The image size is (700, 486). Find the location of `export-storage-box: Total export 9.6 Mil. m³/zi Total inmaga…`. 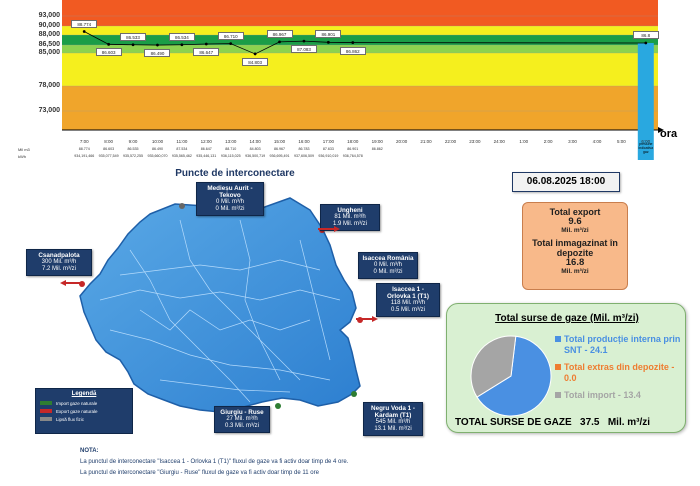

export-storage-box: Total export 9.6 Mil. m³/zi Total inmaga… is located at coordinates (575, 246).